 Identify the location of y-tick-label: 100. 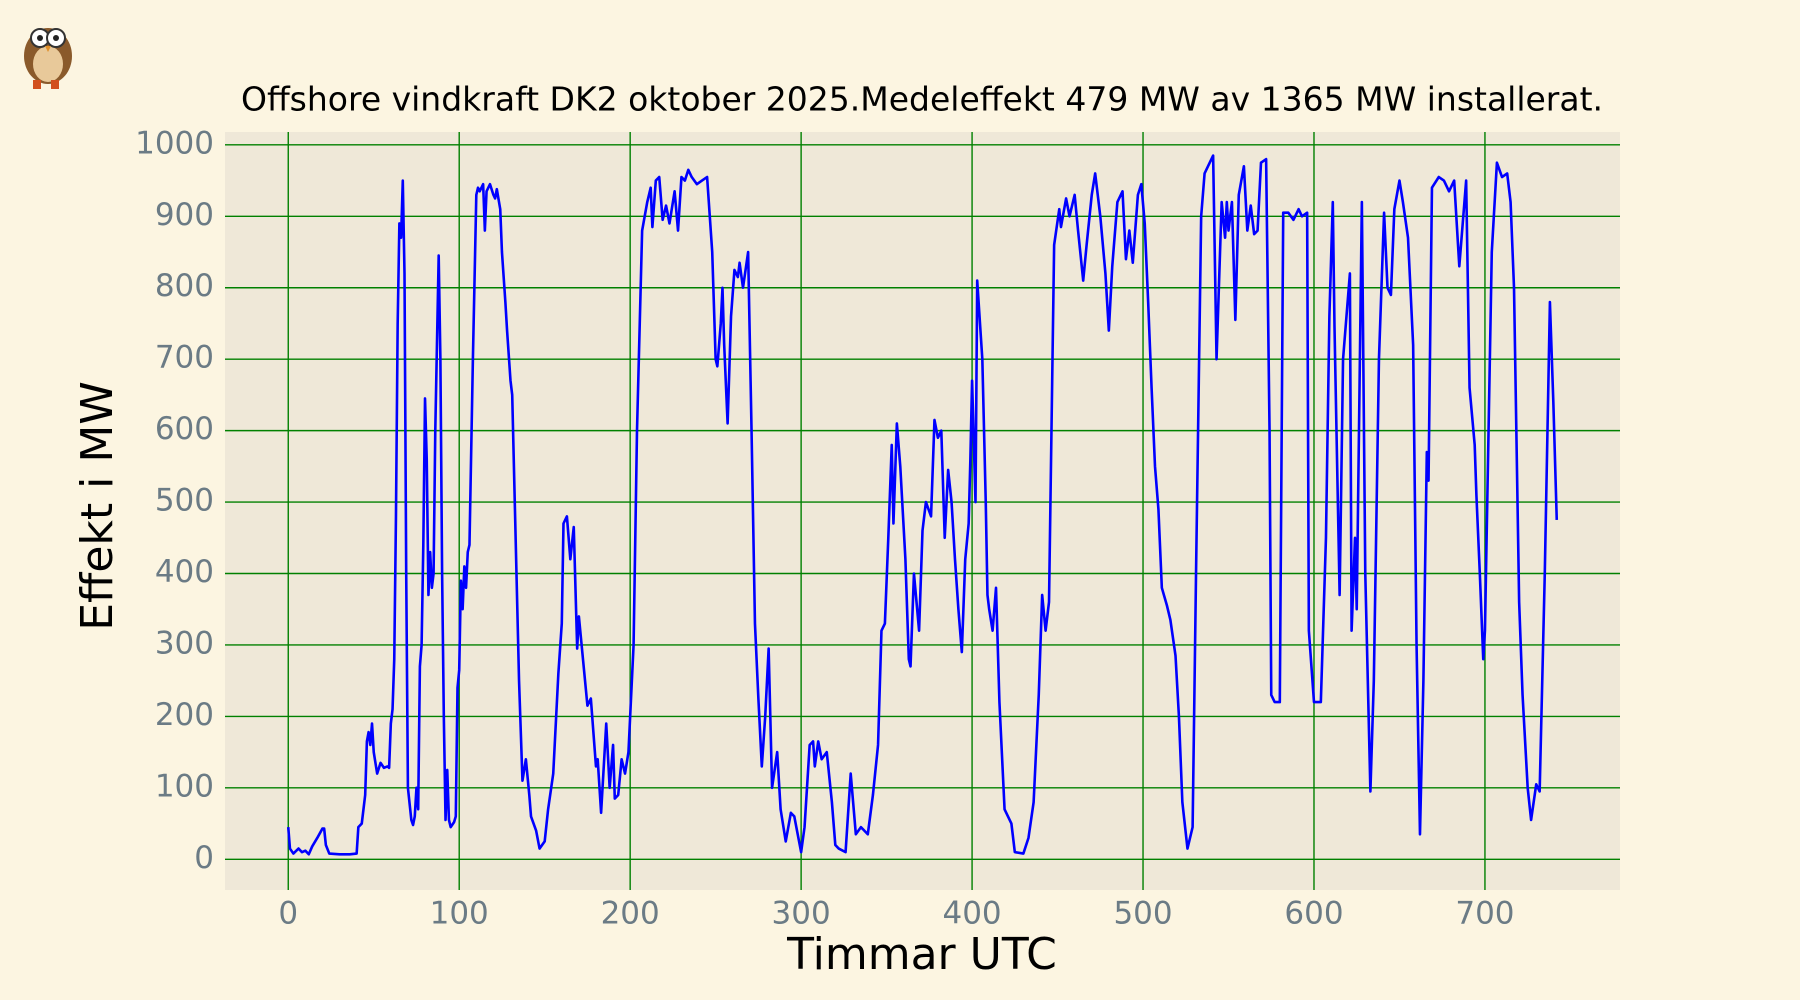
(184, 786).